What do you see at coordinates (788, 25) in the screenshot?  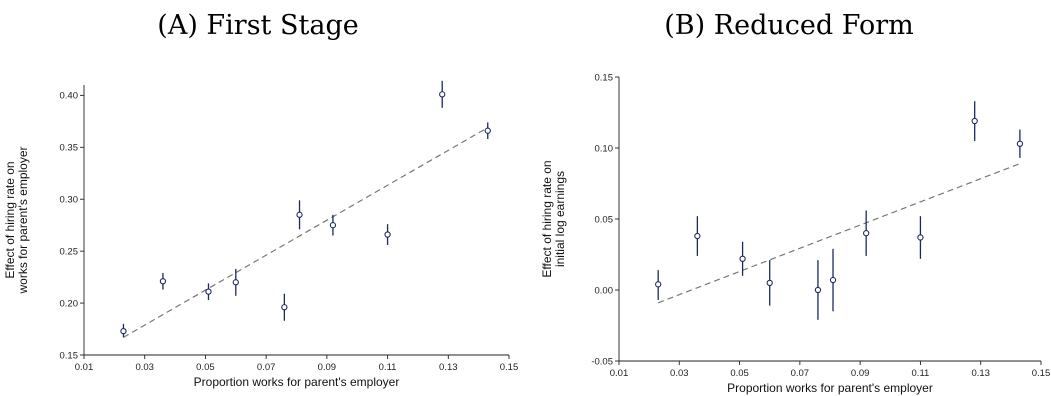 I see `chart-title: (B) Reduced Form` at bounding box center [788, 25].